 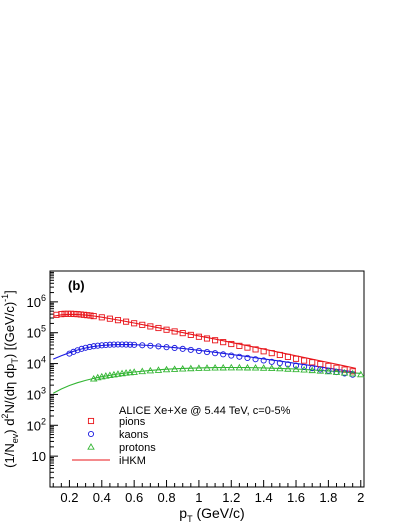 I want to click on y-axis-ticks: 10 10² 10³ 10⁴ 10⁵ 10⁶, so click(x=42, y=379).